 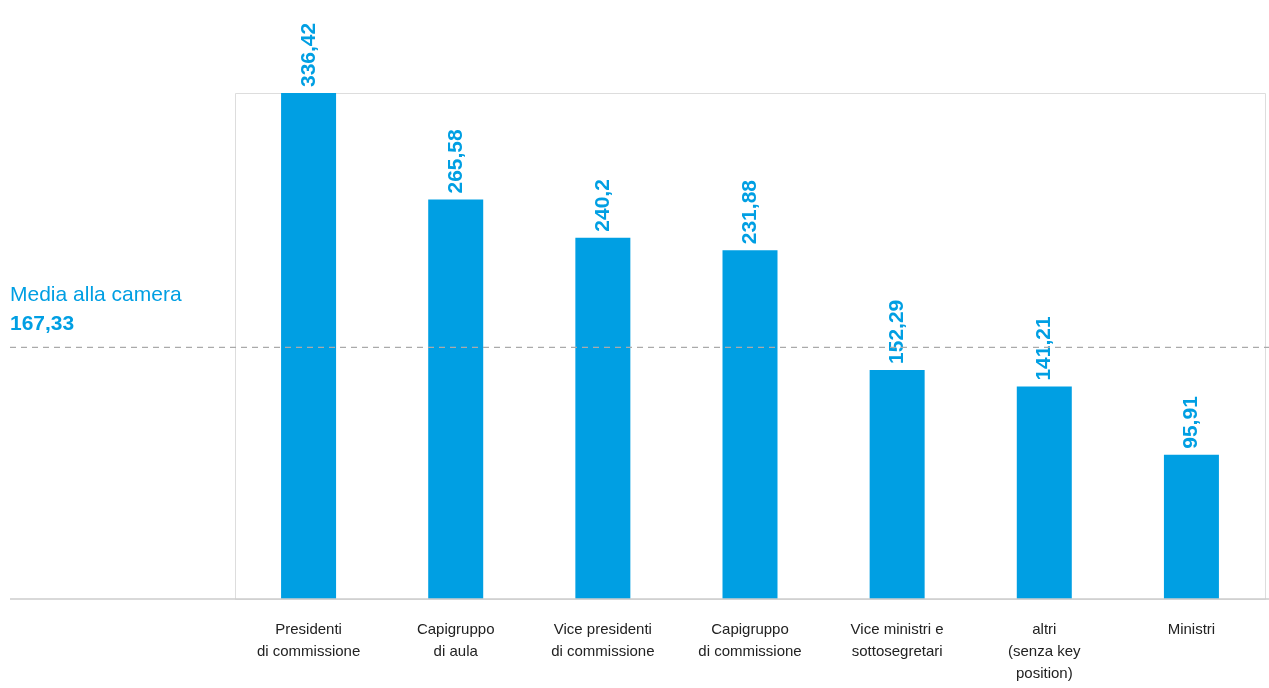 What do you see at coordinates (455, 639) in the screenshot?
I see `x-tick-label: Capigruppo di aula` at bounding box center [455, 639].